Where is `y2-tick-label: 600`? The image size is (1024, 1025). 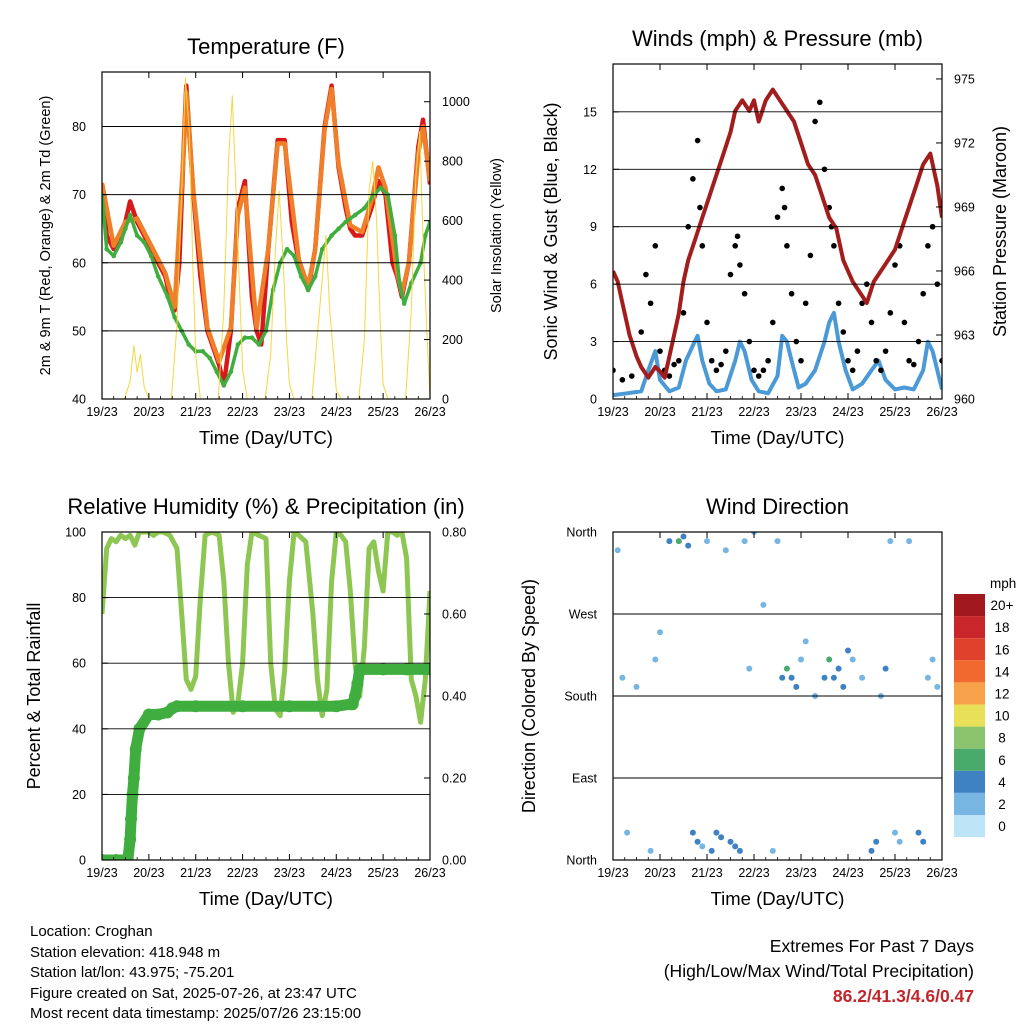 y2-tick-label: 600 is located at coordinates (452, 221).